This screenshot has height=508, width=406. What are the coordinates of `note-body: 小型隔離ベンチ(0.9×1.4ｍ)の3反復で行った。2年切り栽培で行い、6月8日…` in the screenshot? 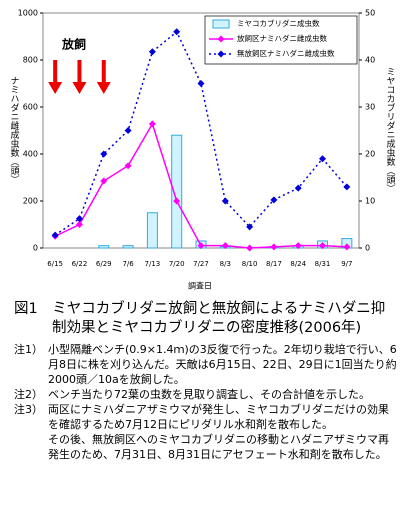 It's located at (223, 364).